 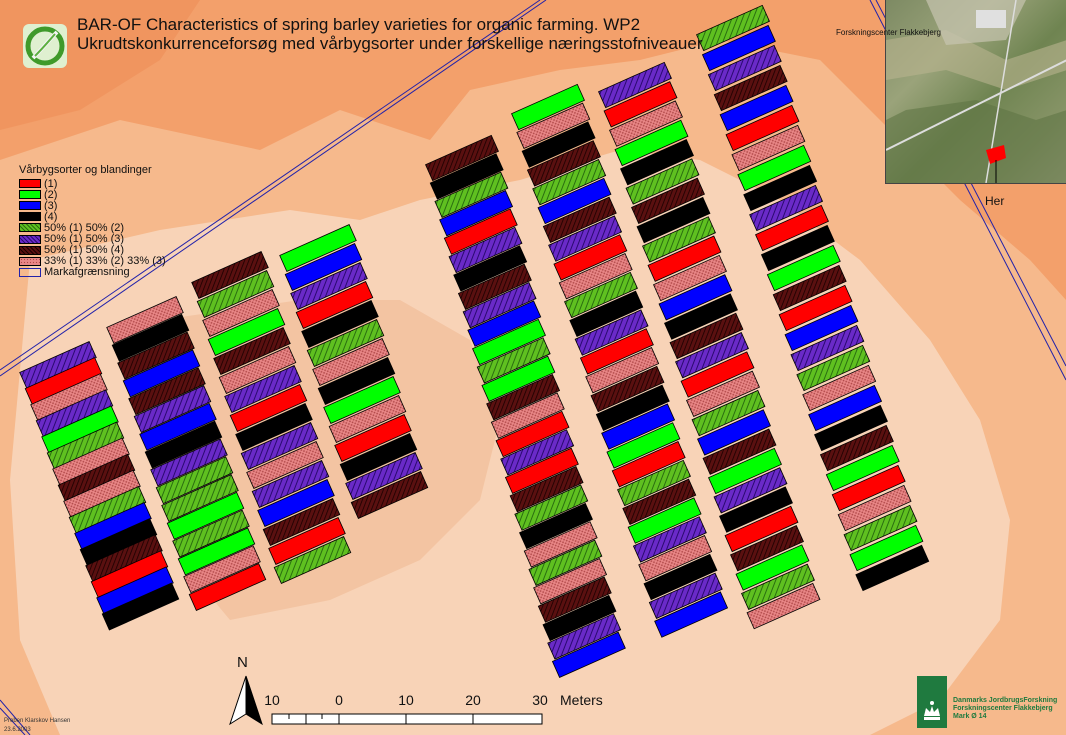 What do you see at coordinates (970, 716) in the screenshot?
I see `institution-line: Mark Ø 14` at bounding box center [970, 716].